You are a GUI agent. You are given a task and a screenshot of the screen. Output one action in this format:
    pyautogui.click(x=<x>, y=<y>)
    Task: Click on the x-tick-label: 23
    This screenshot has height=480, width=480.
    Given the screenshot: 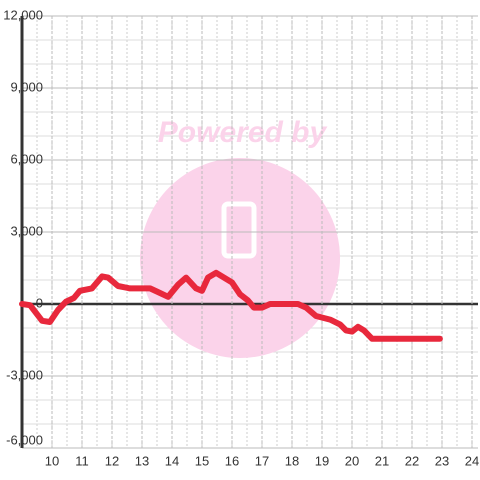 What is the action you would take?
    pyautogui.click(x=442, y=460)
    